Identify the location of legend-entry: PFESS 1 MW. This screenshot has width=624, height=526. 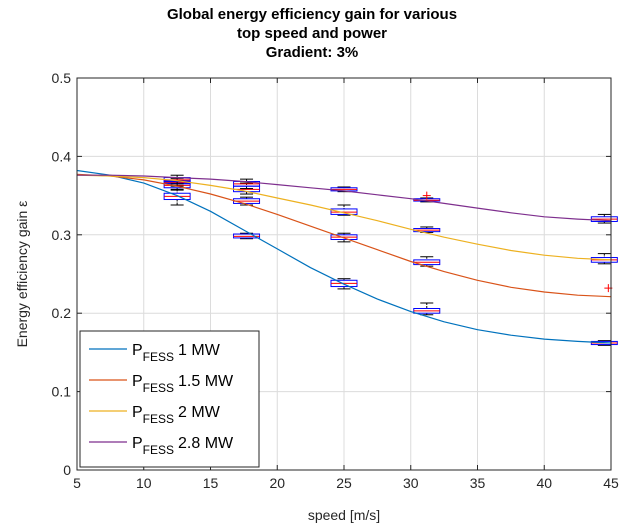
(155, 353).